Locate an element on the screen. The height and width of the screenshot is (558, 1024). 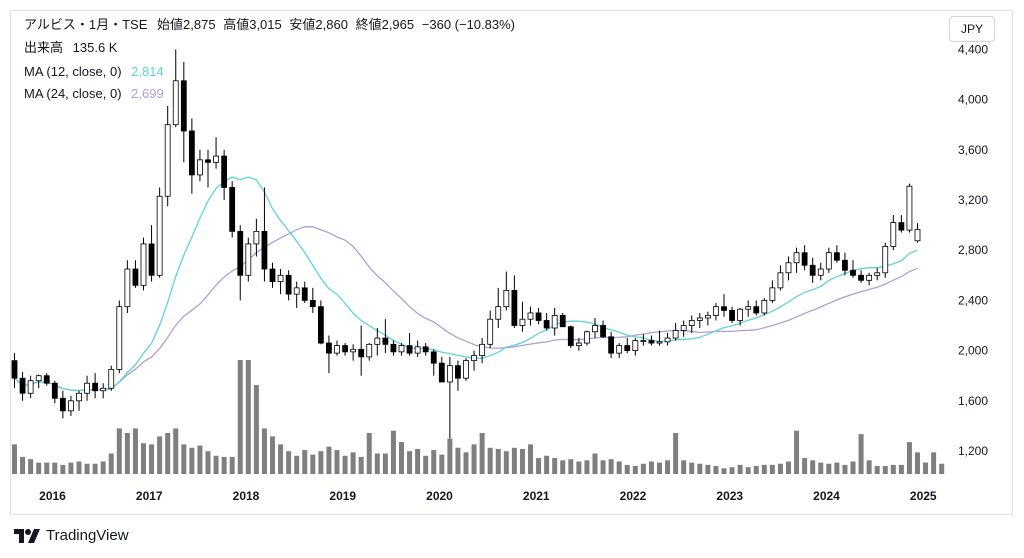
ma12-label: MA (12, close, 0) is located at coordinates (73, 71).